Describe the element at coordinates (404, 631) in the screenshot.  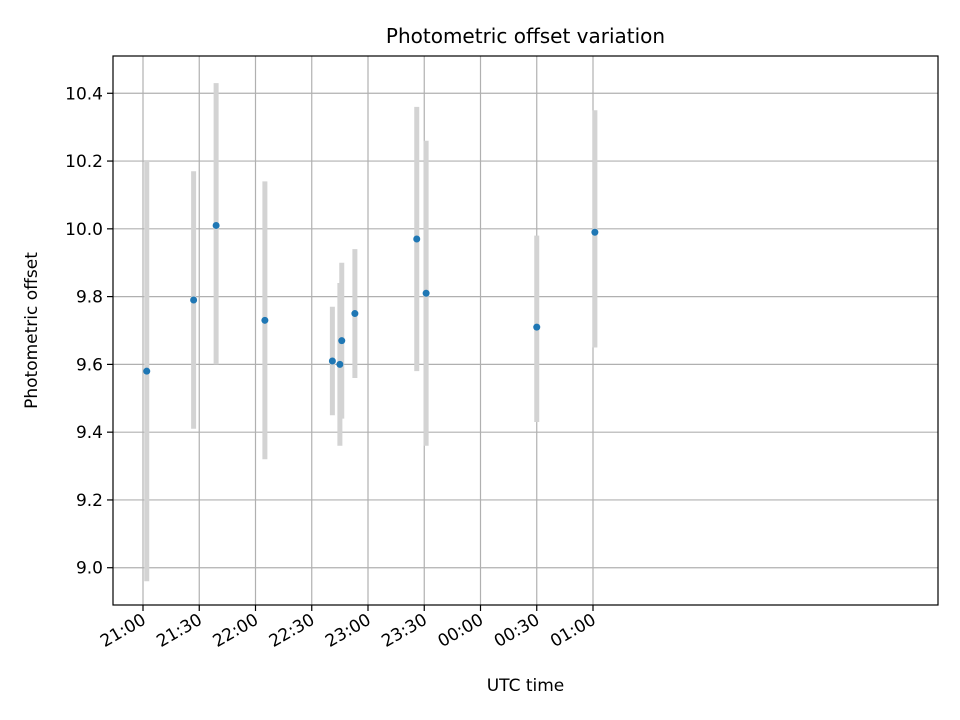
I see `x-tick-label: 23:30` at that location.